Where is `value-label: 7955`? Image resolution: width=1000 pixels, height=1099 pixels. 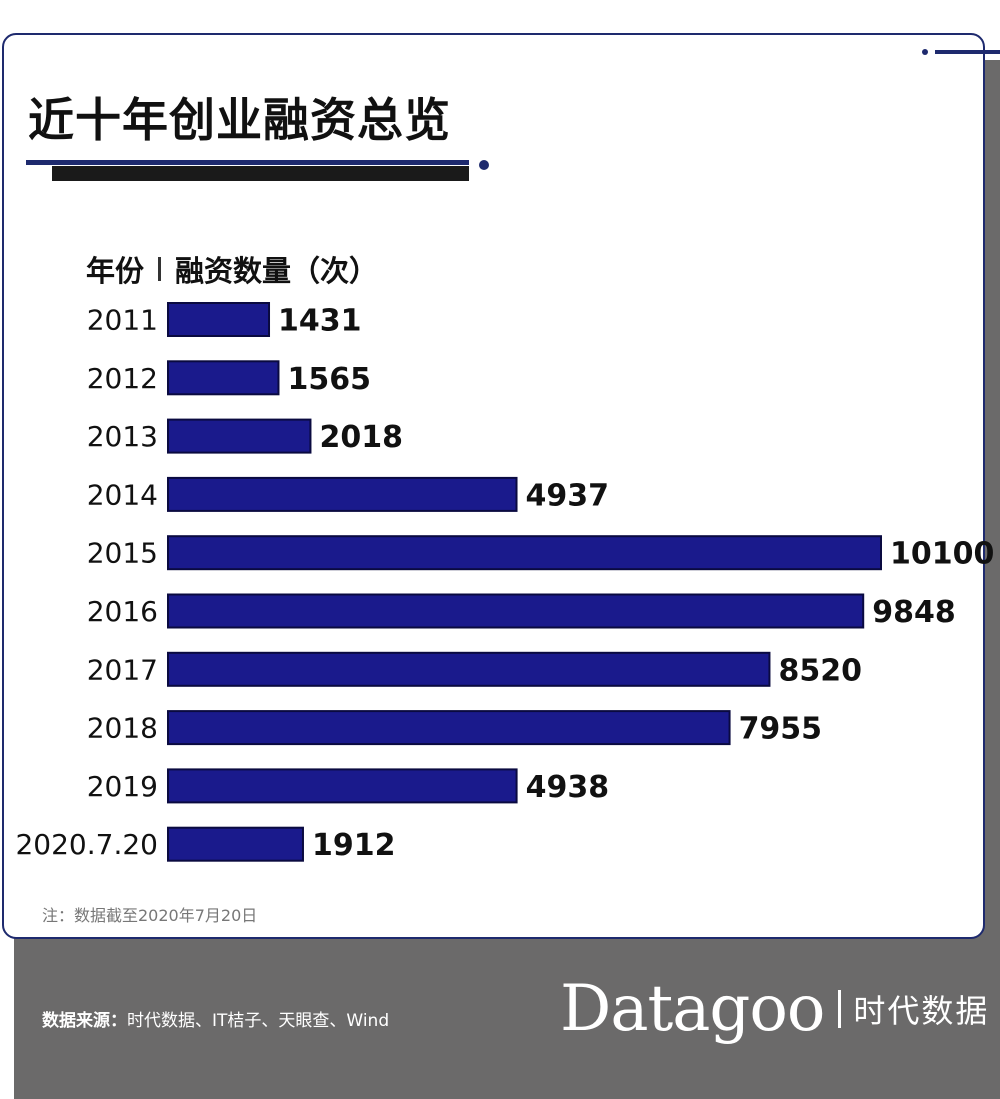 value-label: 7955 is located at coordinates (781, 729).